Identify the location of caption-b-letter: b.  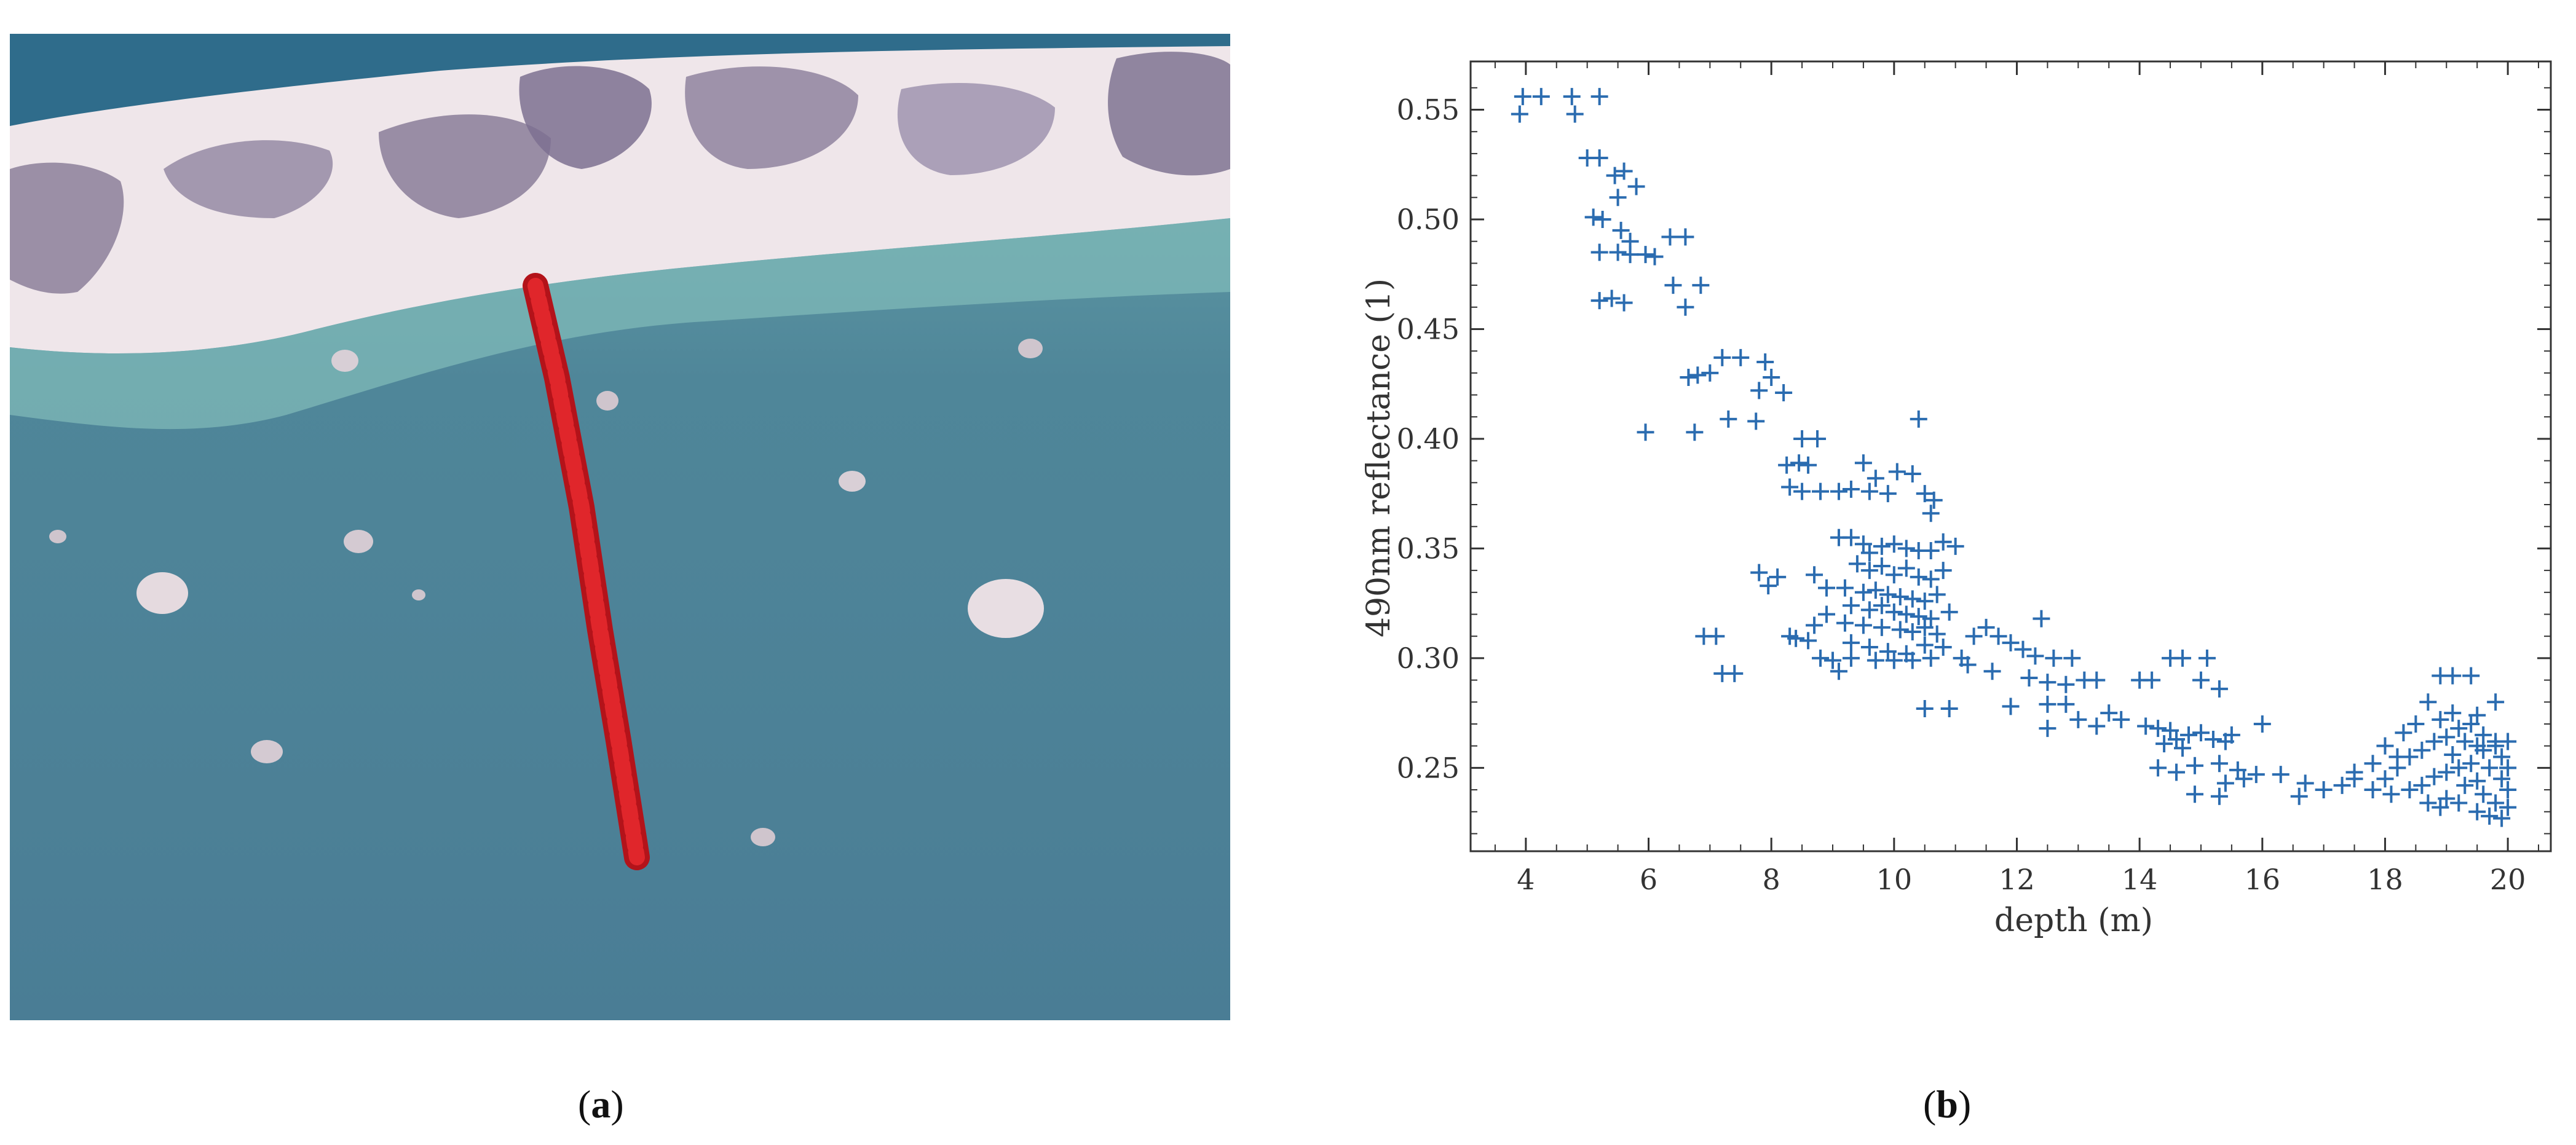
(1947, 1104).